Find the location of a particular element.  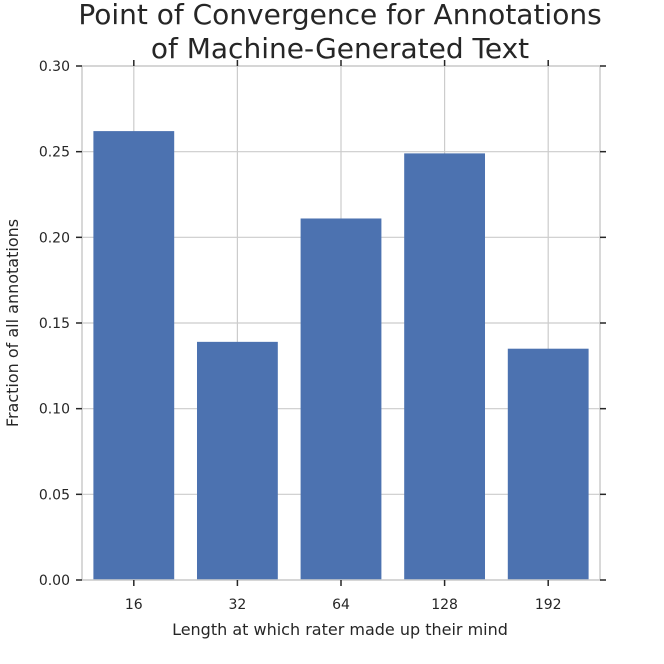

y-tick-label: 0.30 is located at coordinates (54, 67).